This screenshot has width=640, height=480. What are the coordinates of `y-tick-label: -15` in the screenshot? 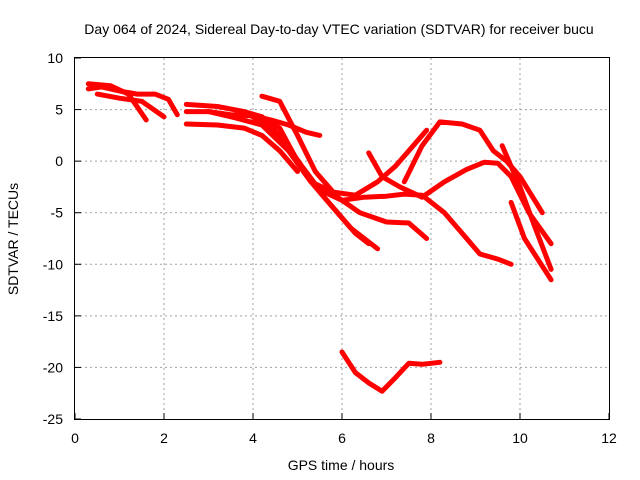 It's located at (53, 316).